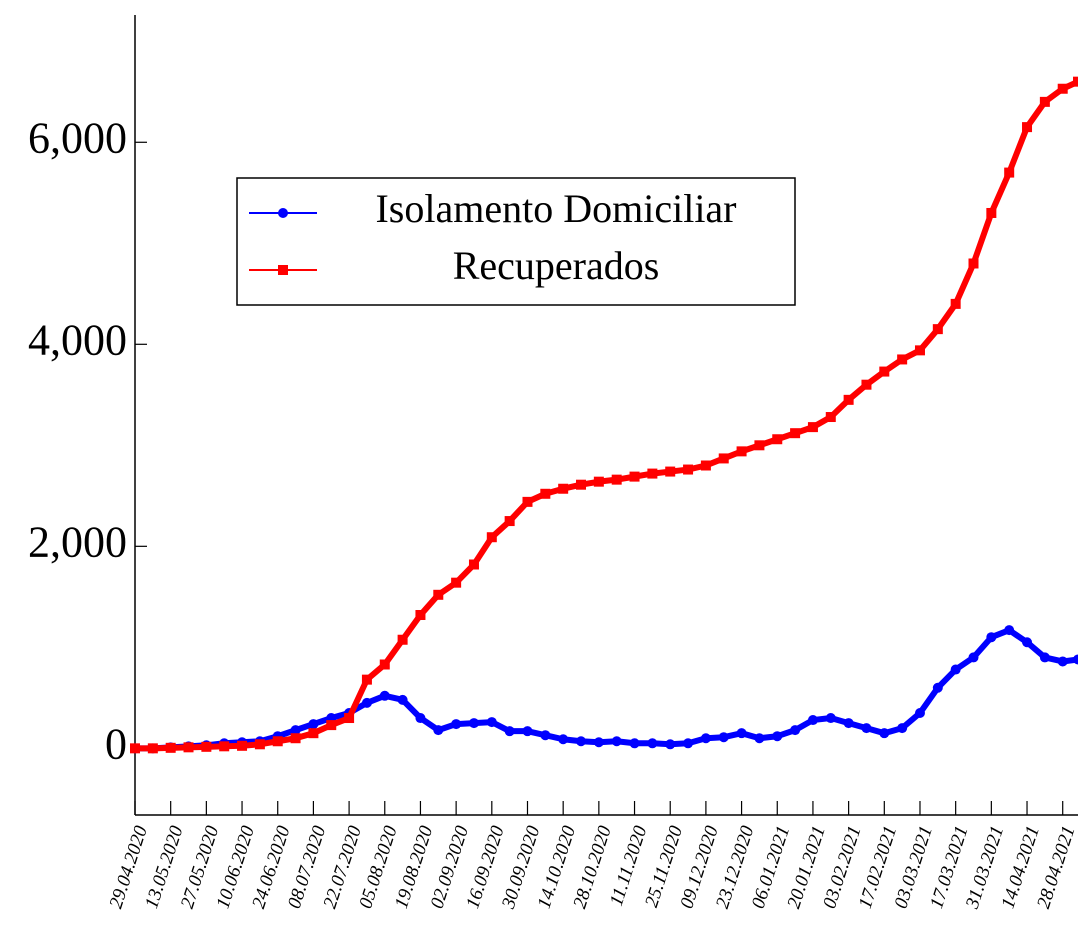 This screenshot has width=1078, height=936. I want to click on y-tick-label: 6,000, so click(77, 137).